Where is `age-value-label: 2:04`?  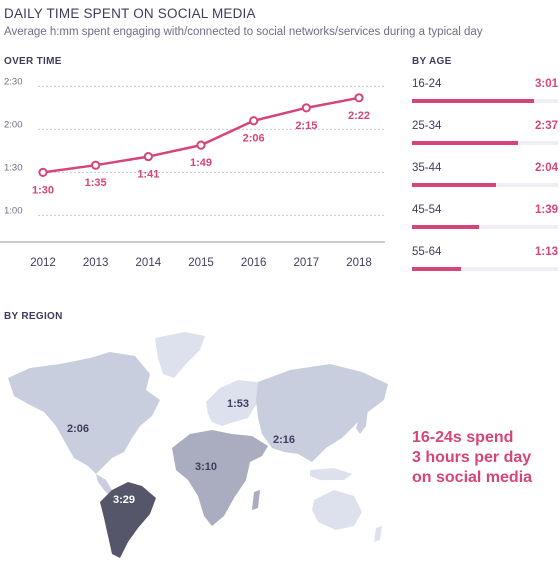
age-value-label: 2:04 is located at coordinates (546, 168).